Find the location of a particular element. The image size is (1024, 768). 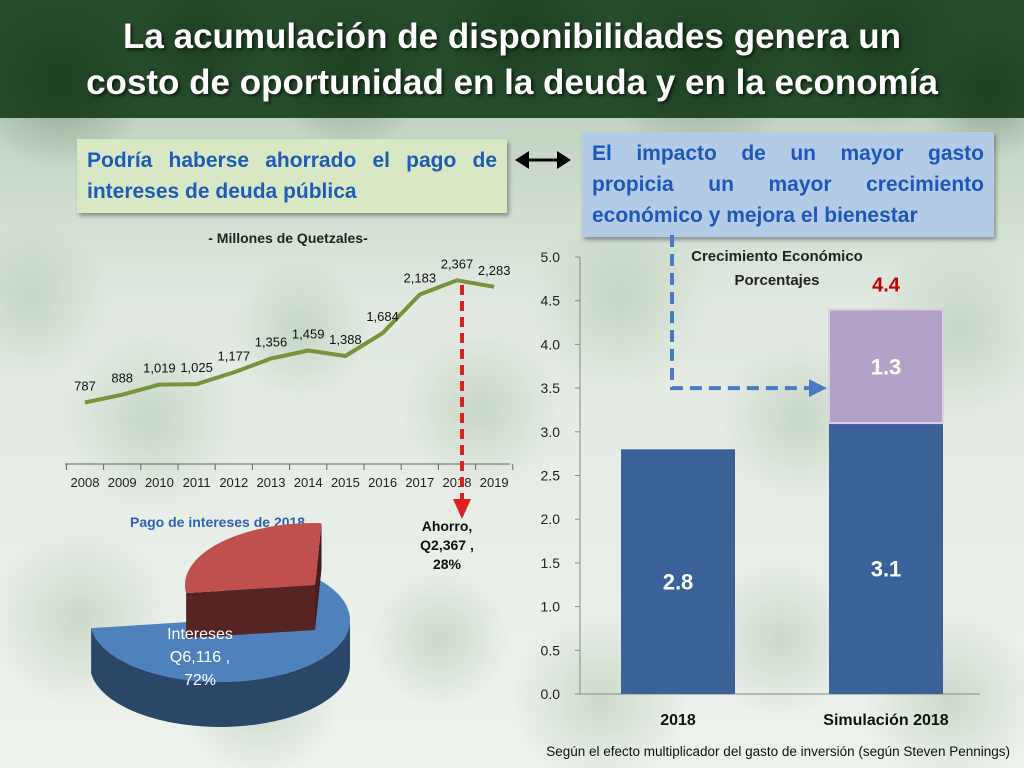

line-chart-x-label: 2009 is located at coordinates (122, 482).